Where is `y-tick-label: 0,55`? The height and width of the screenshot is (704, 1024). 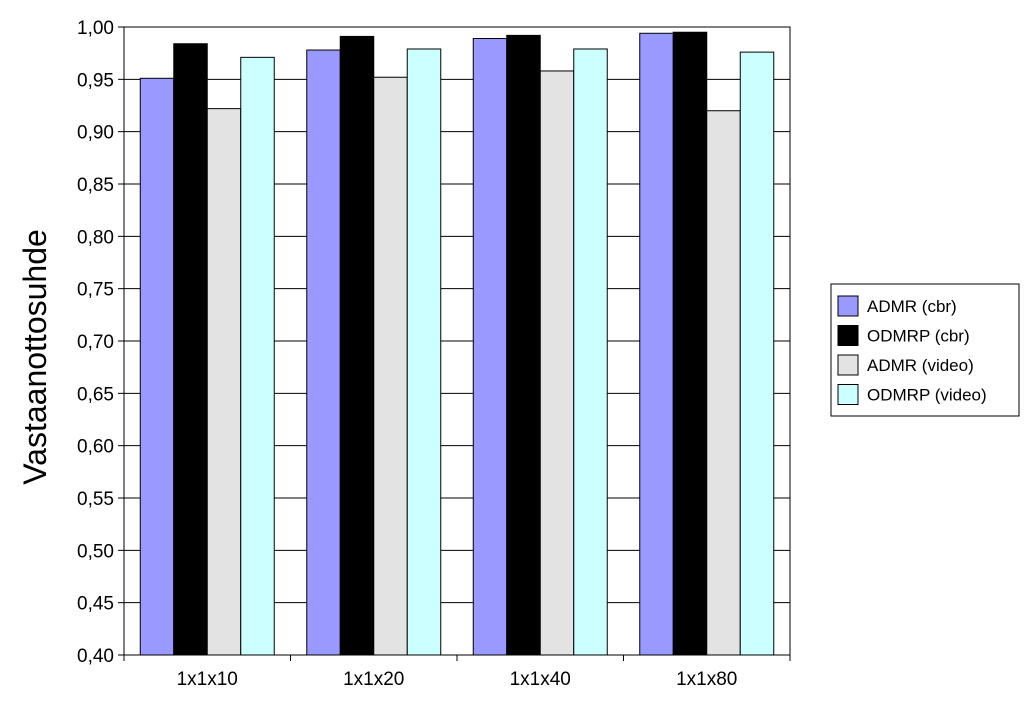
y-tick-label: 0,55 is located at coordinates (95, 499).